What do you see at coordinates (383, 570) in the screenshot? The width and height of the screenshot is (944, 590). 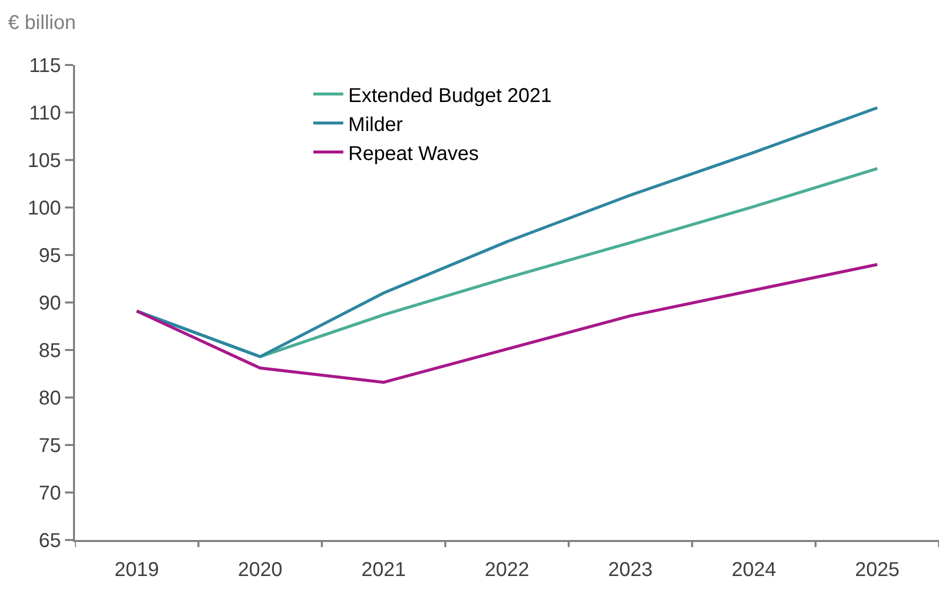 I see `x-tick-label: 2021` at bounding box center [383, 570].